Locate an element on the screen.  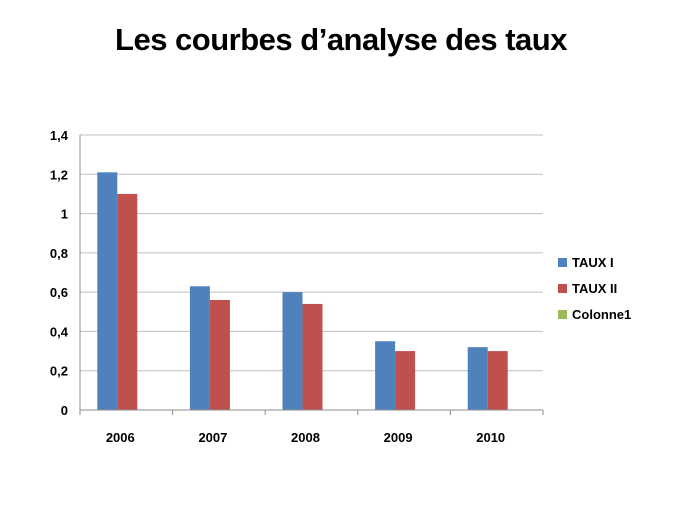
legend: TAUX I TAUX II Colonne1 is located at coordinates (594, 288).